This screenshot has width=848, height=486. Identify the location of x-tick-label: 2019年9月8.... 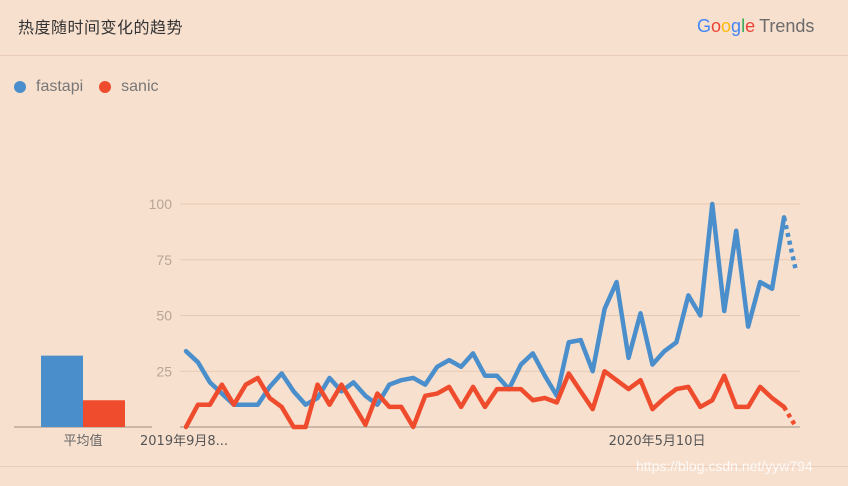
(184, 441).